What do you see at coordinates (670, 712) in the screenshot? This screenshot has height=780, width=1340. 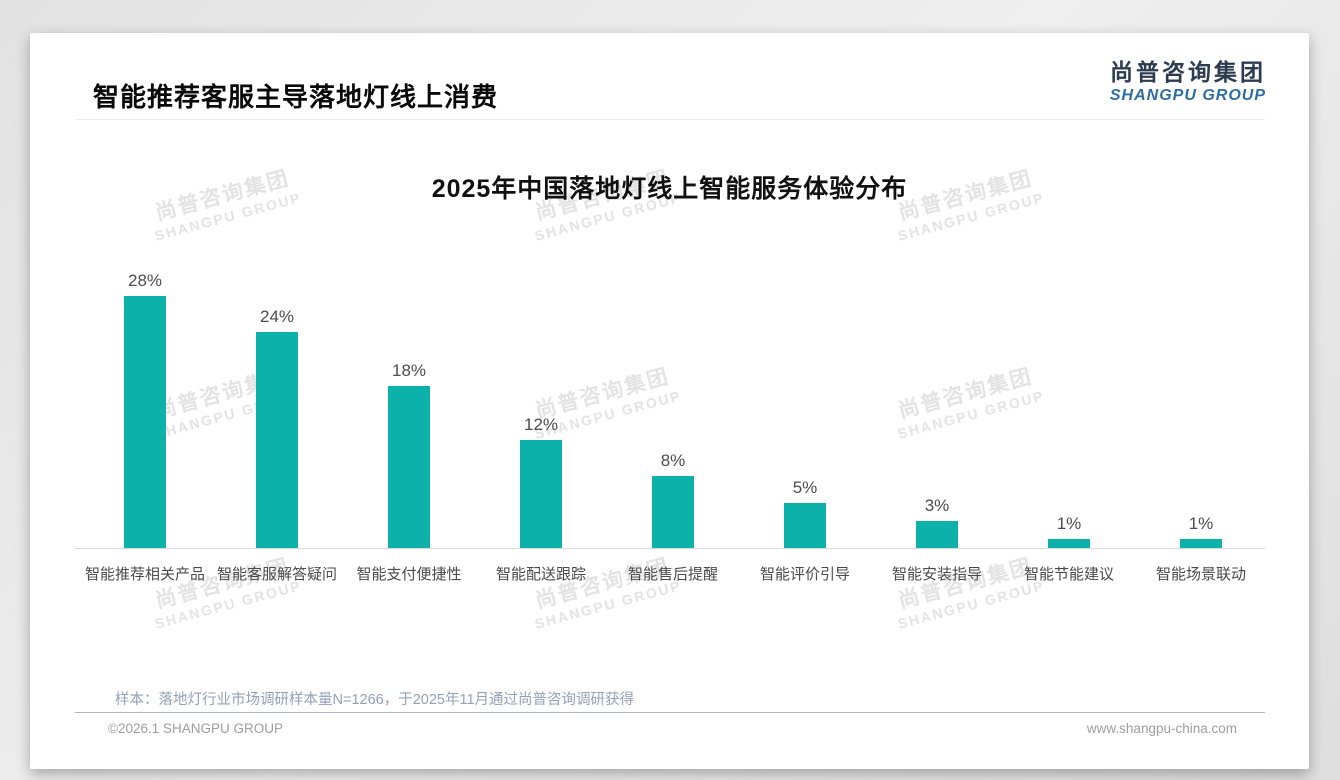 I see `footer-divider` at bounding box center [670, 712].